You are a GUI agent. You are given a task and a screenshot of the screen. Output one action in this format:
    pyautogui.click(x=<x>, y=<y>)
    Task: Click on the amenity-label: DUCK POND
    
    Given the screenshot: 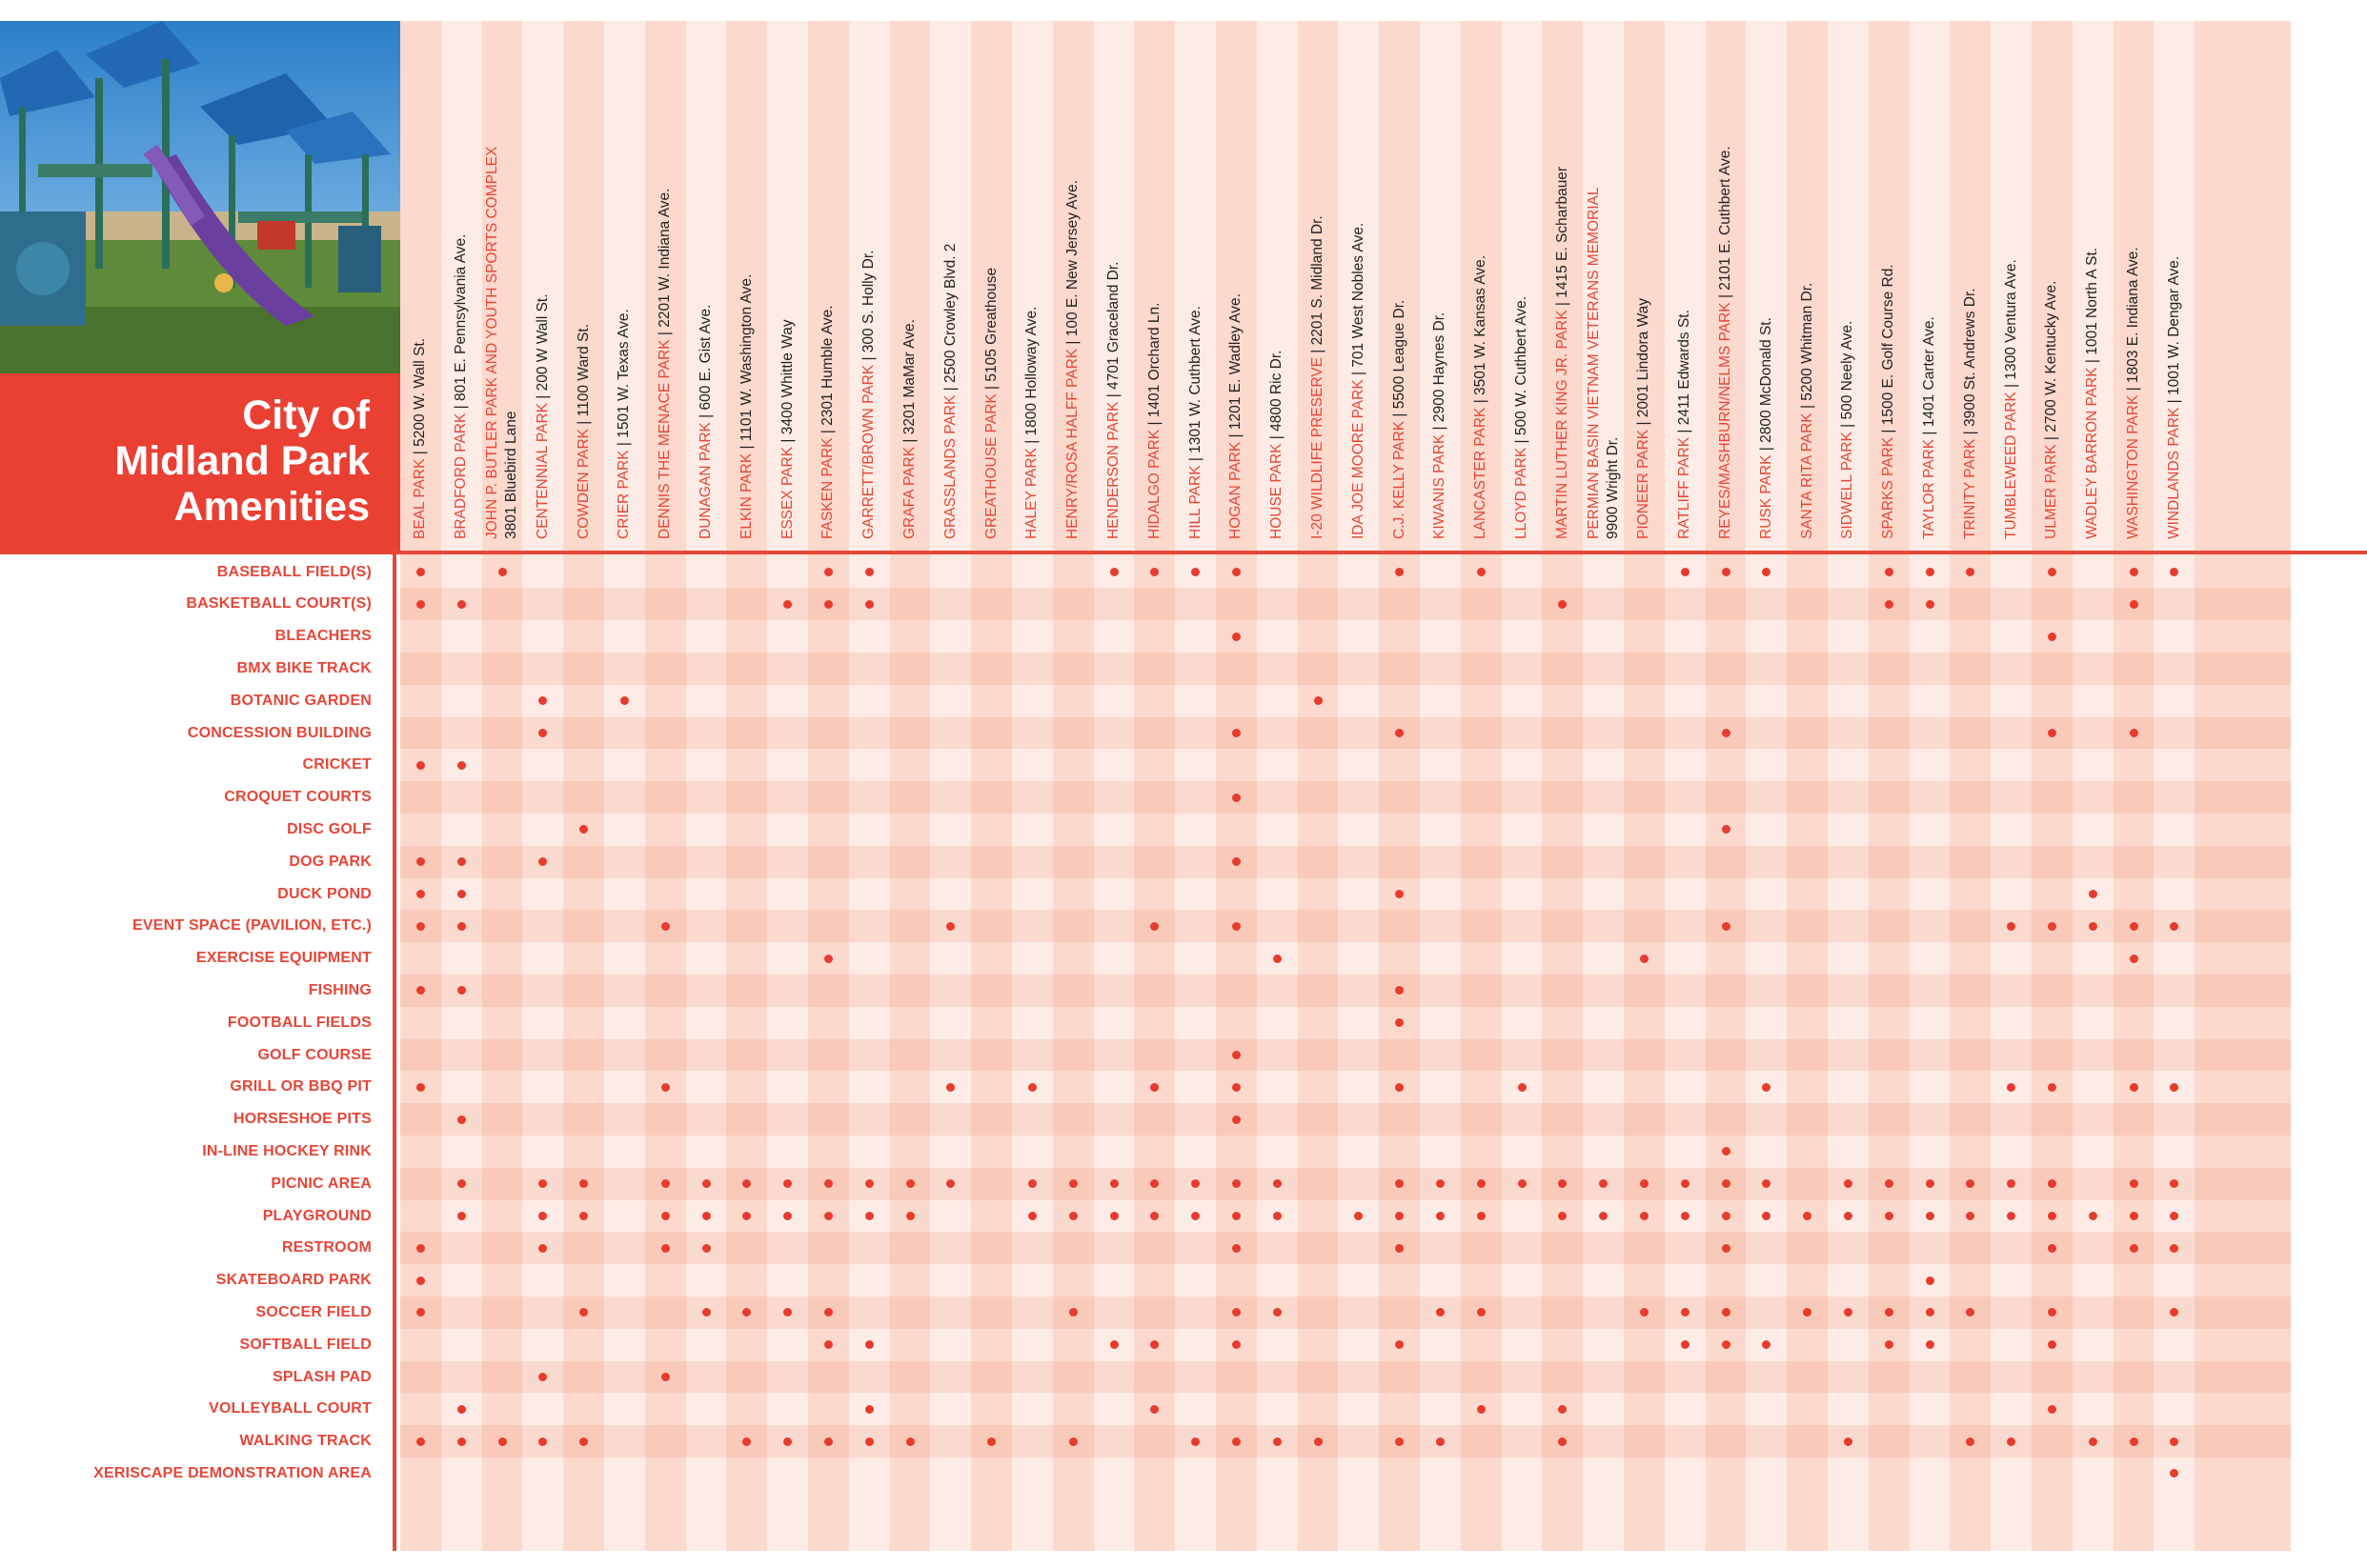 What is the action you would take?
    pyautogui.click(x=324, y=893)
    